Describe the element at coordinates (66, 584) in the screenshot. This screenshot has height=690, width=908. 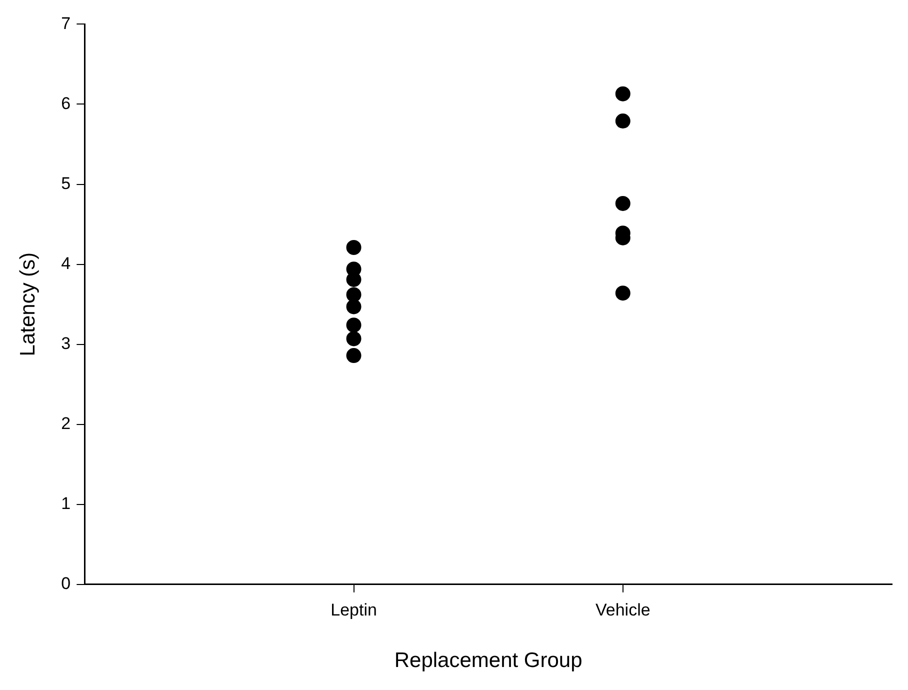
I see `y-tick-label: 0` at that location.